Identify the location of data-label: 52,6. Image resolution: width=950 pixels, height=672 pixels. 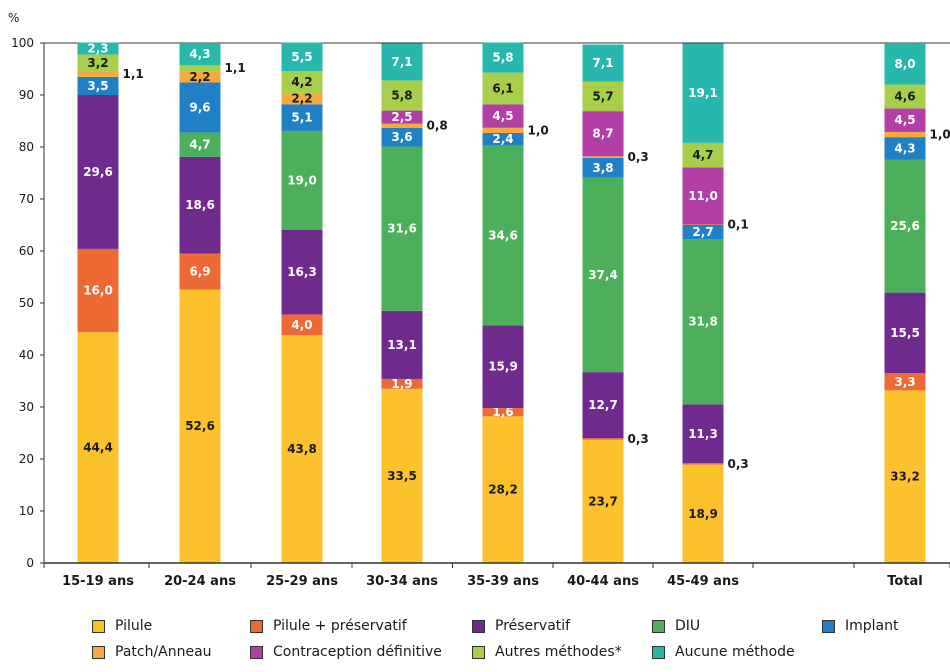
(200, 426).